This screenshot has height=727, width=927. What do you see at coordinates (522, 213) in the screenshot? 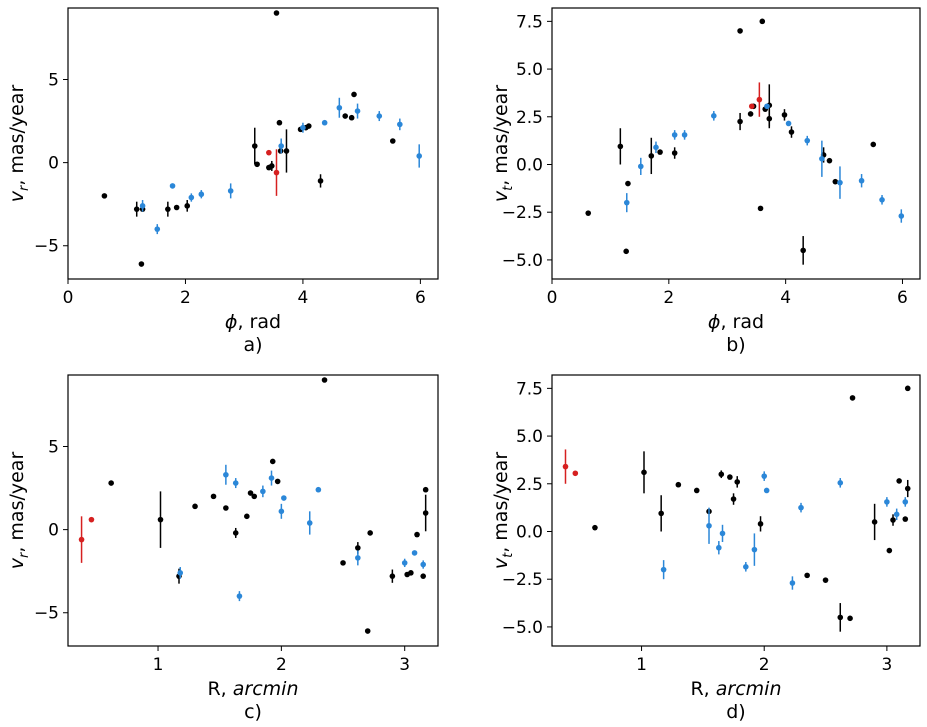
I see `y-tick-label: −2.5` at bounding box center [522, 213].